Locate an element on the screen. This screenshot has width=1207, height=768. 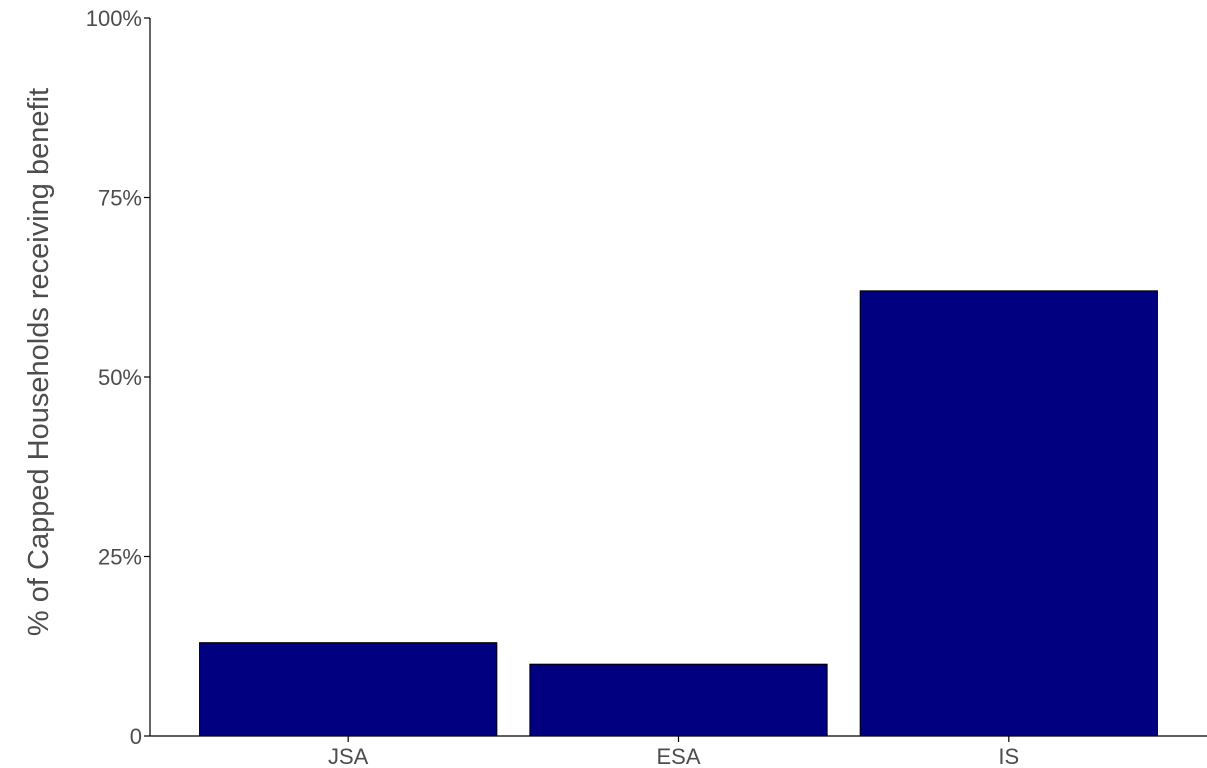
y-tick-label: 50% is located at coordinates (120, 377).